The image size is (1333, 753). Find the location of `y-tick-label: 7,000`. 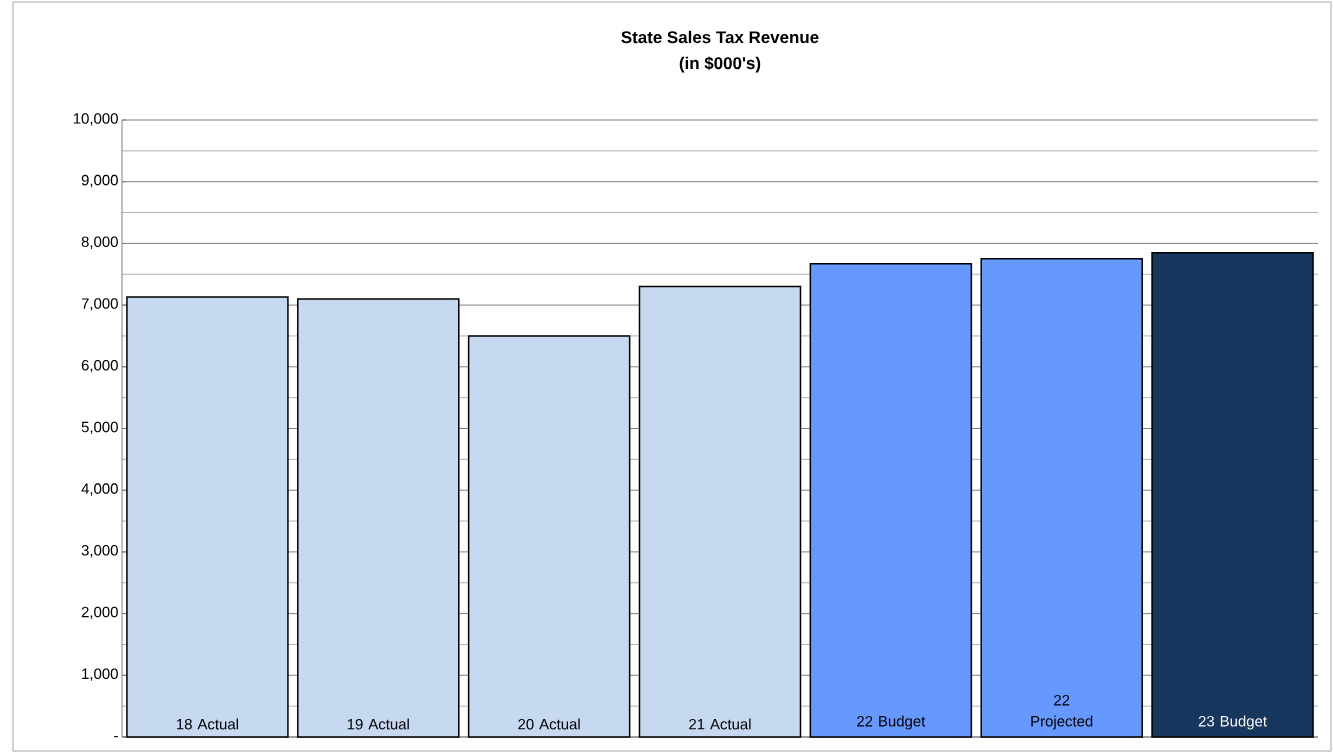

y-tick-label: 7,000 is located at coordinates (99, 304).